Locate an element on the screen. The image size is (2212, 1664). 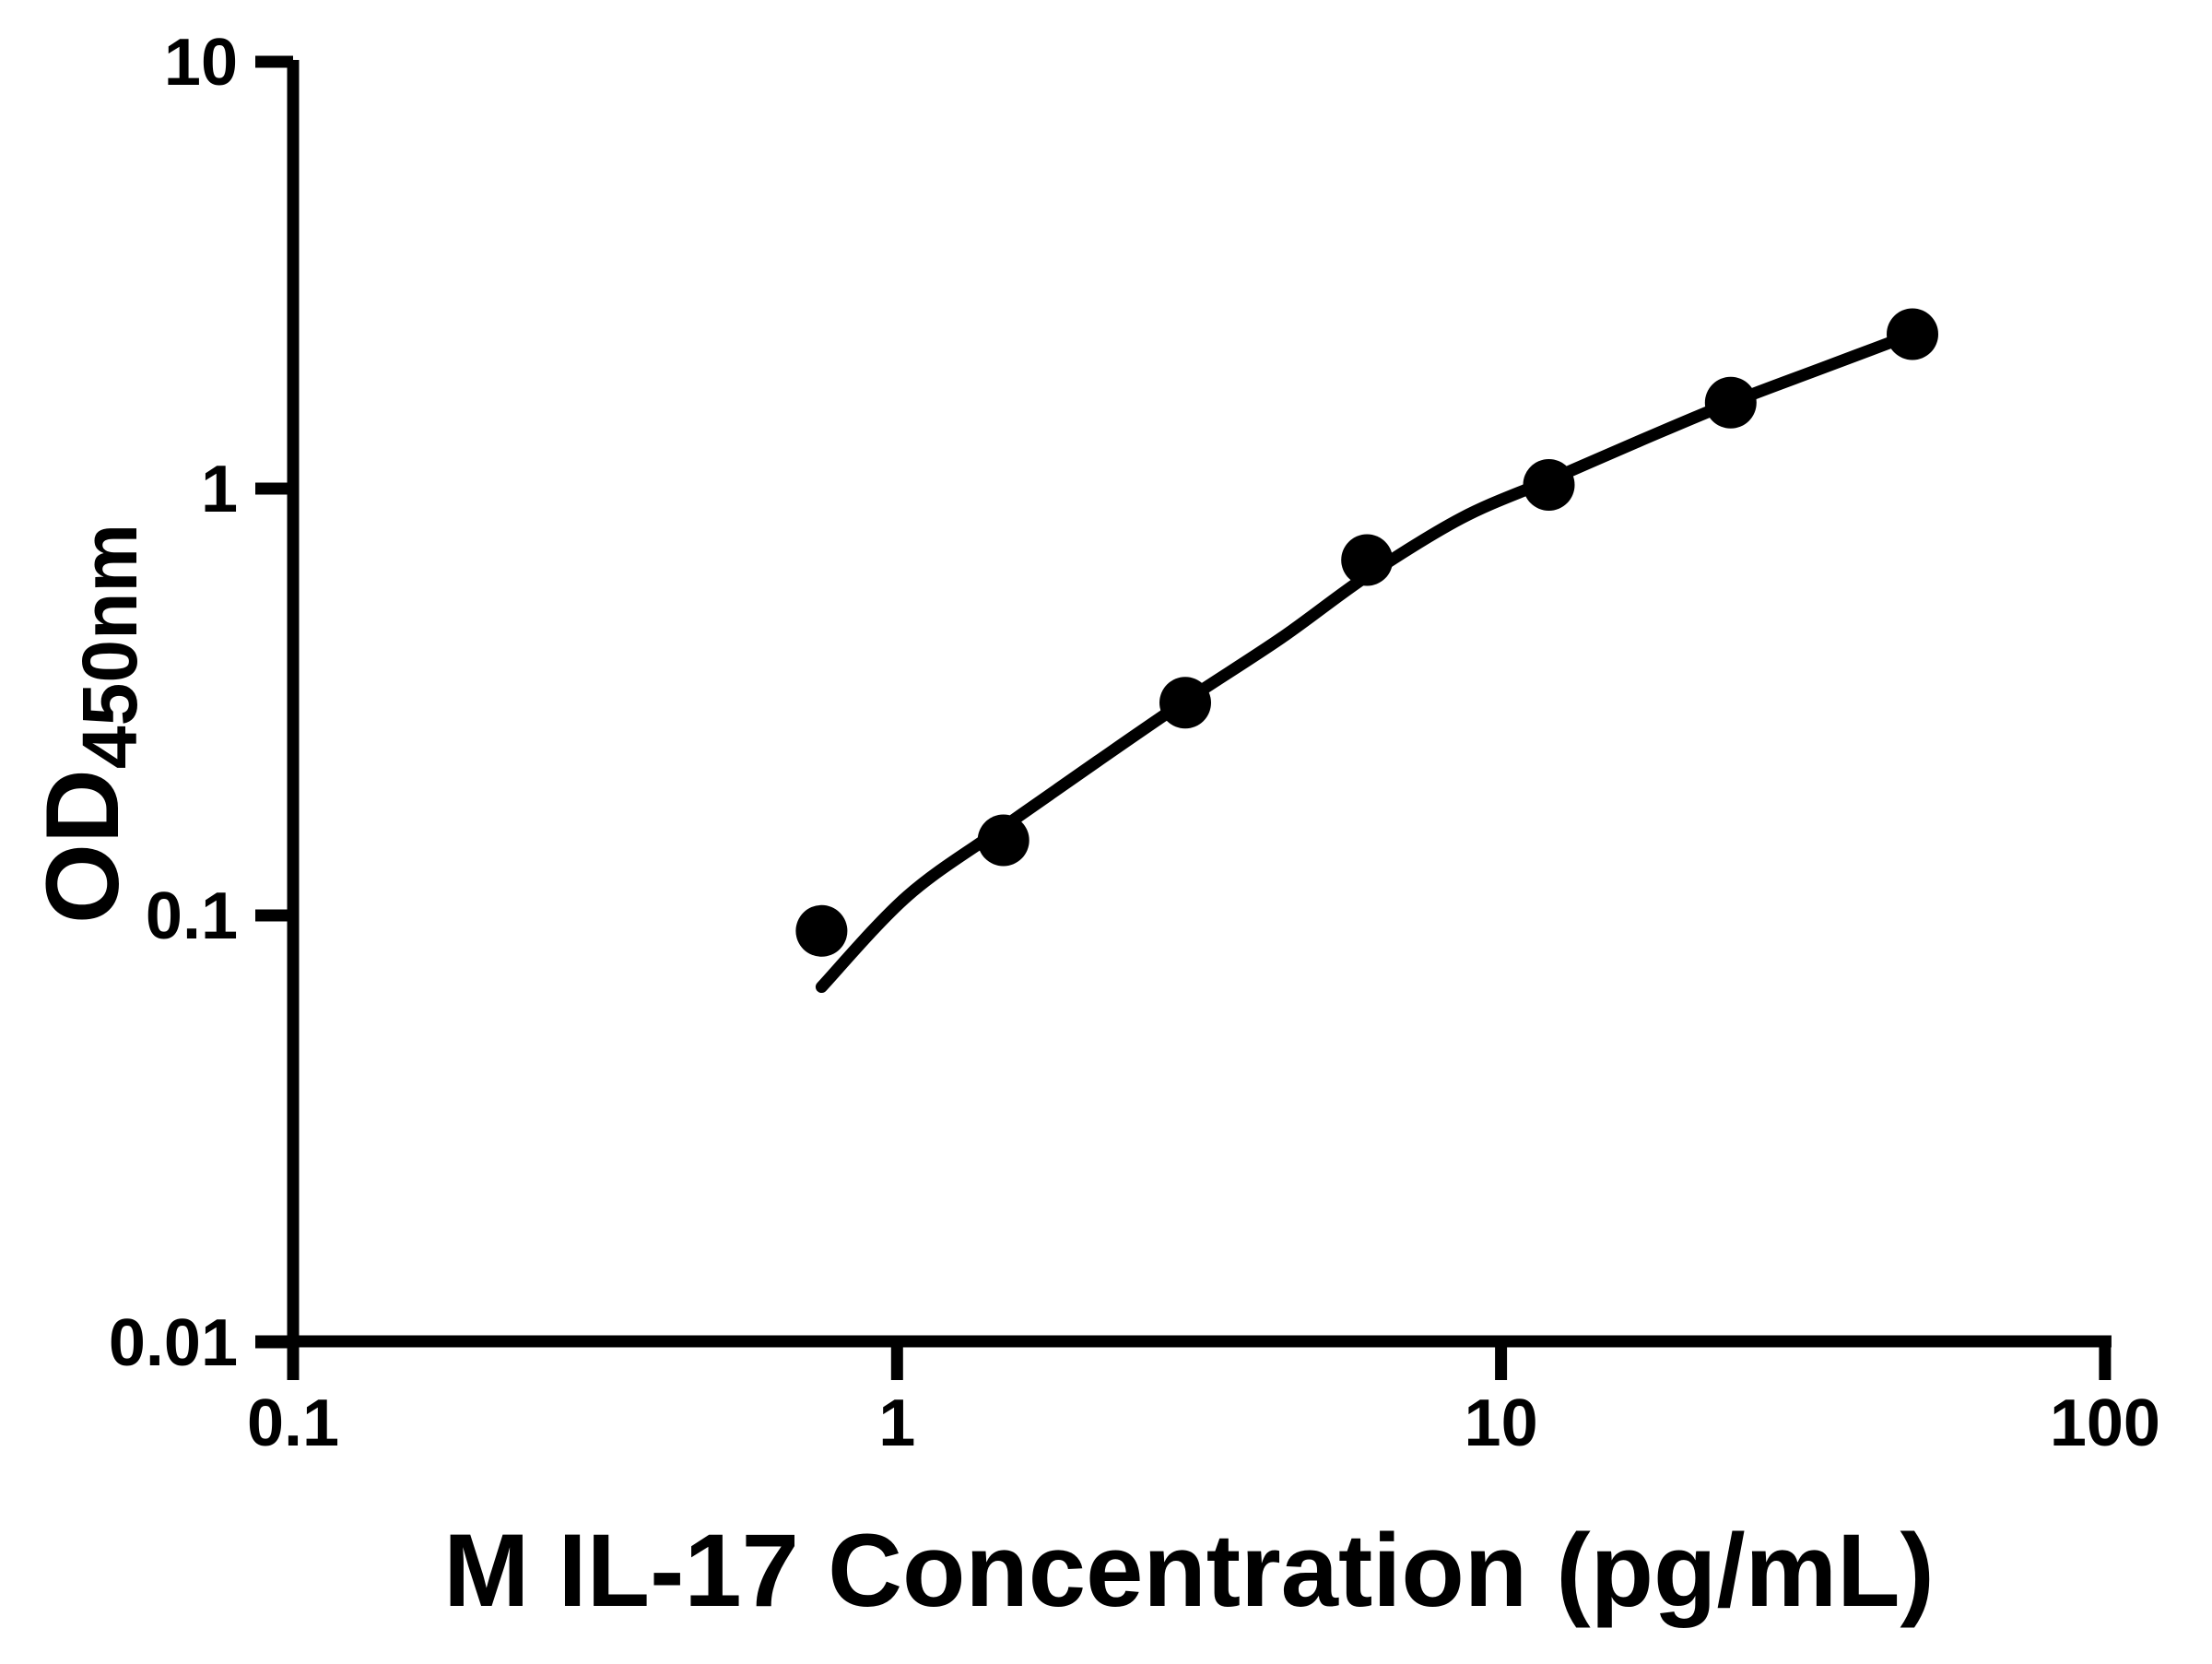
x-tick-label: 100 is located at coordinates (2105, 1423).